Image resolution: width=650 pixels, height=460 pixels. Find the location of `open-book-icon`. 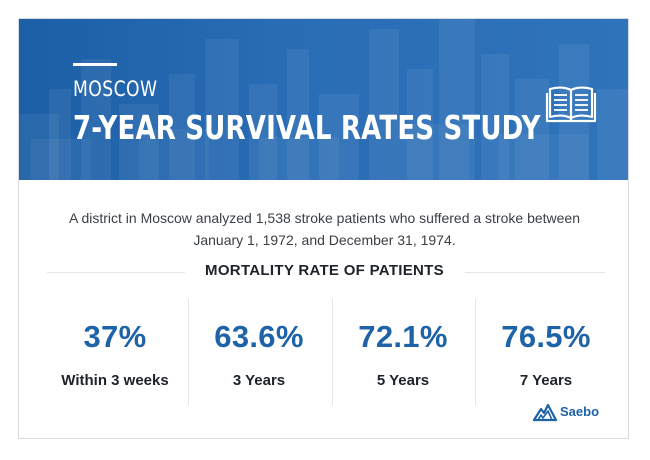

open-book-icon is located at coordinates (571, 104).